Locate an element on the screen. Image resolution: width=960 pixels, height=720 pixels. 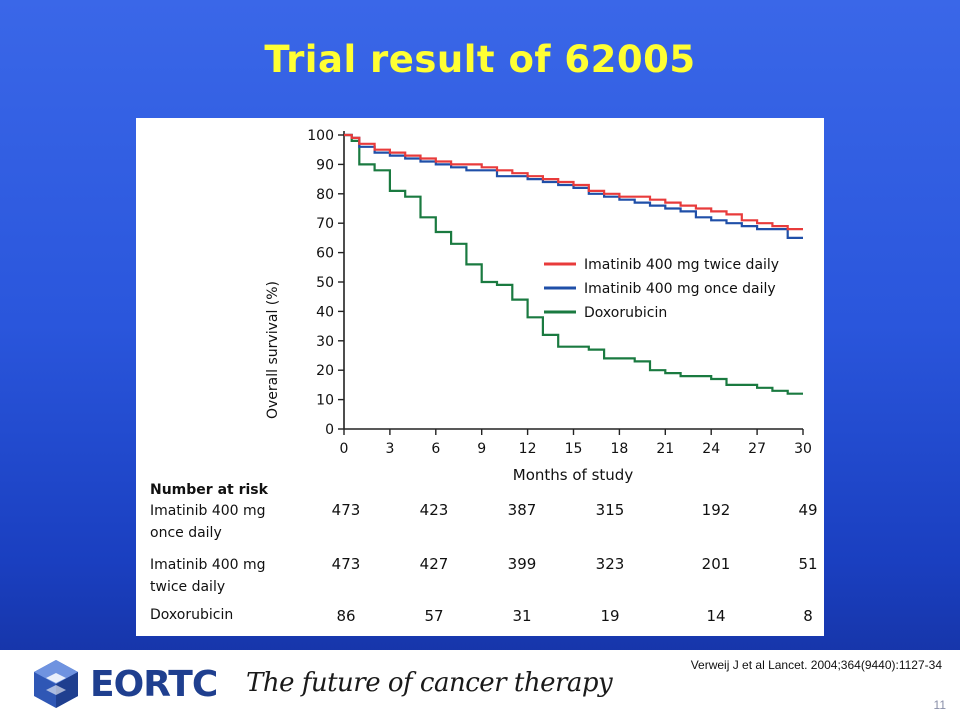
y-tick-label-30: 30 is located at coordinates (325, 342).